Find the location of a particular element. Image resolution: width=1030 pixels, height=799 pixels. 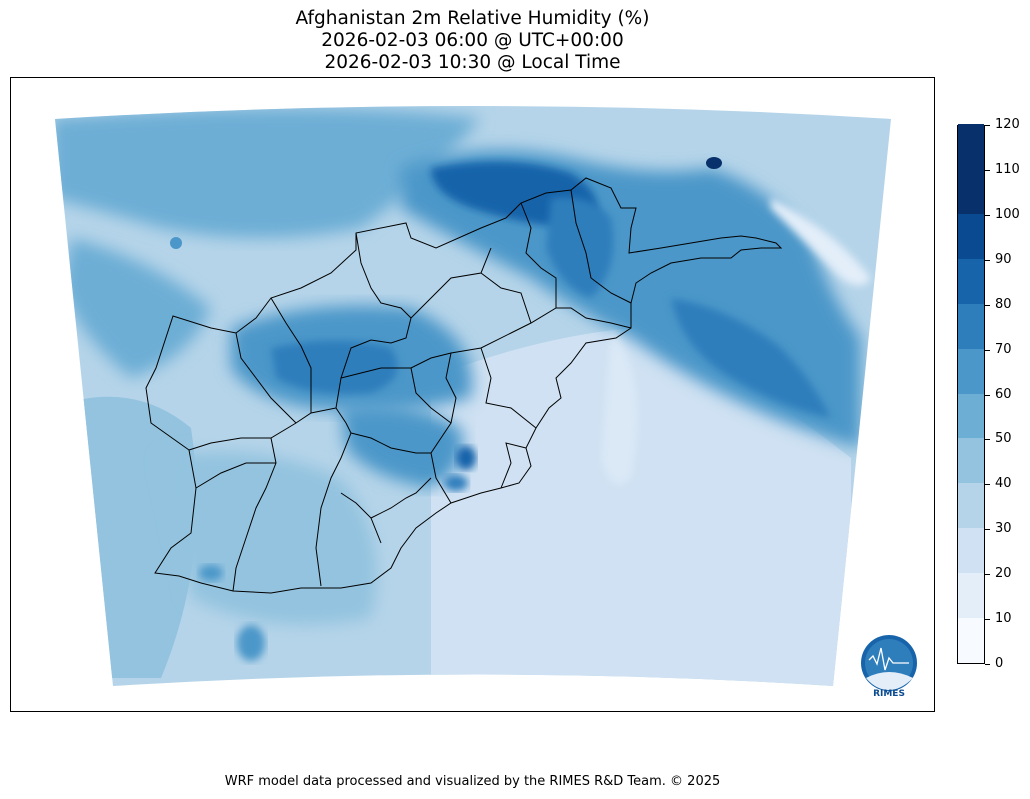

colorbar-tick-label: 100 is located at coordinates (1007, 214).